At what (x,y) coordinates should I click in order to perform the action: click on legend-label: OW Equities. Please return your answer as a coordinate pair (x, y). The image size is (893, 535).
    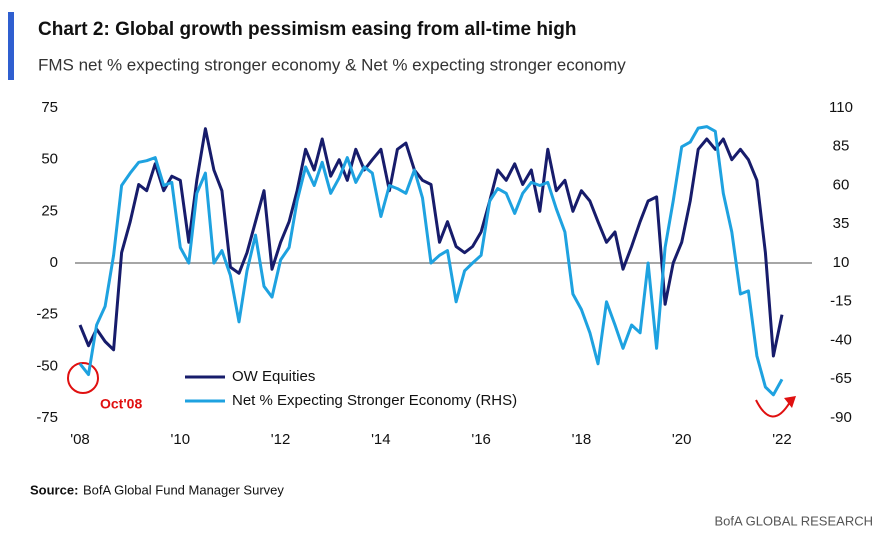
    Looking at the image, I should click on (273, 376).